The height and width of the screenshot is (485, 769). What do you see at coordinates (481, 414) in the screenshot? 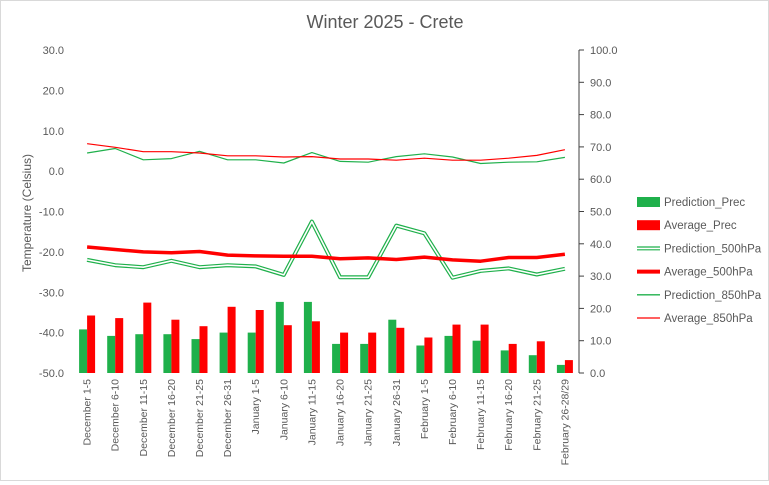
I see `x-tick-label: February 11-15` at bounding box center [481, 414].